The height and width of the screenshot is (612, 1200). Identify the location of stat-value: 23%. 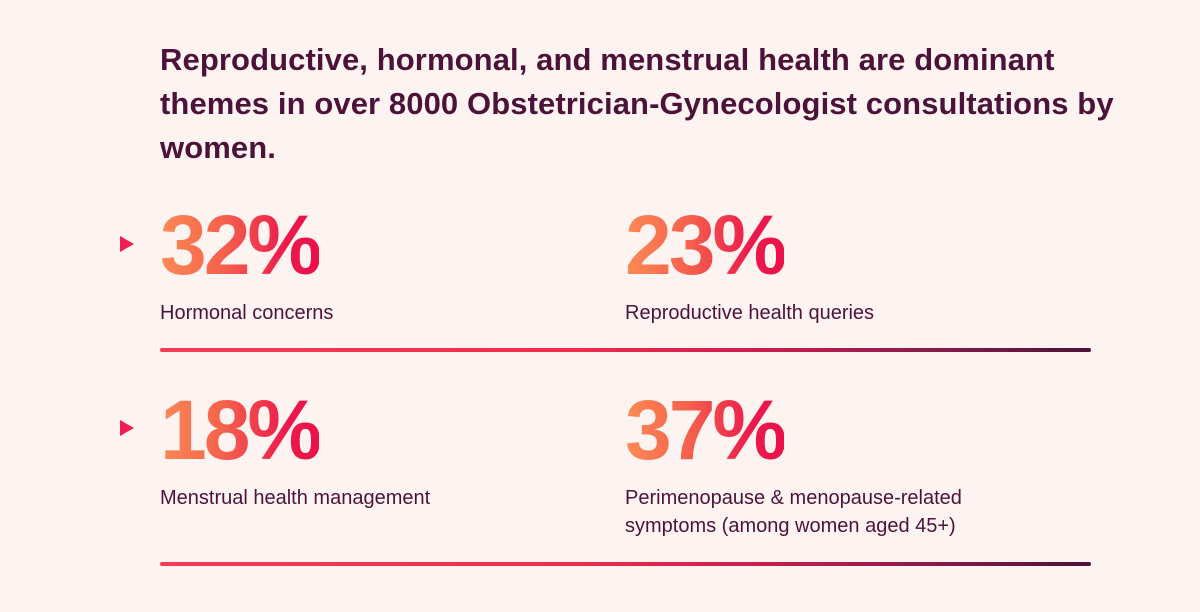
(706, 245).